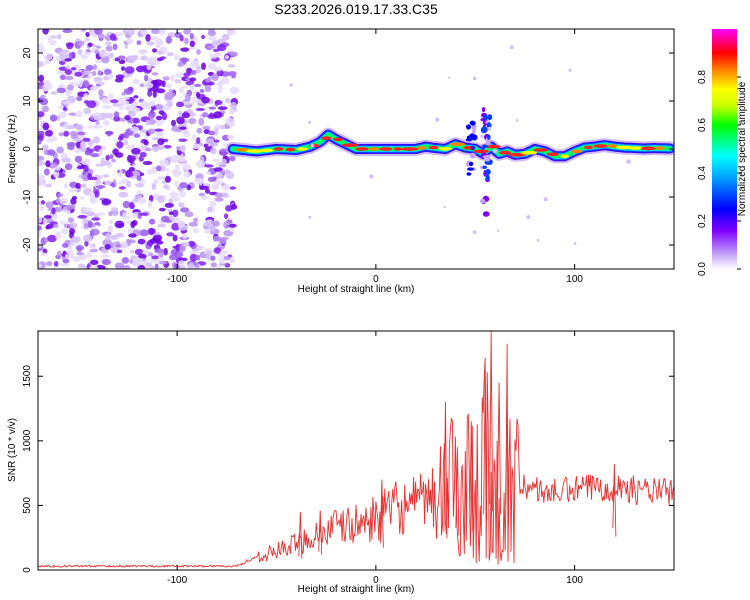 The height and width of the screenshot is (600, 750). What do you see at coordinates (27, 376) in the screenshot?
I see `y-tick-label: 1500` at bounding box center [27, 376].